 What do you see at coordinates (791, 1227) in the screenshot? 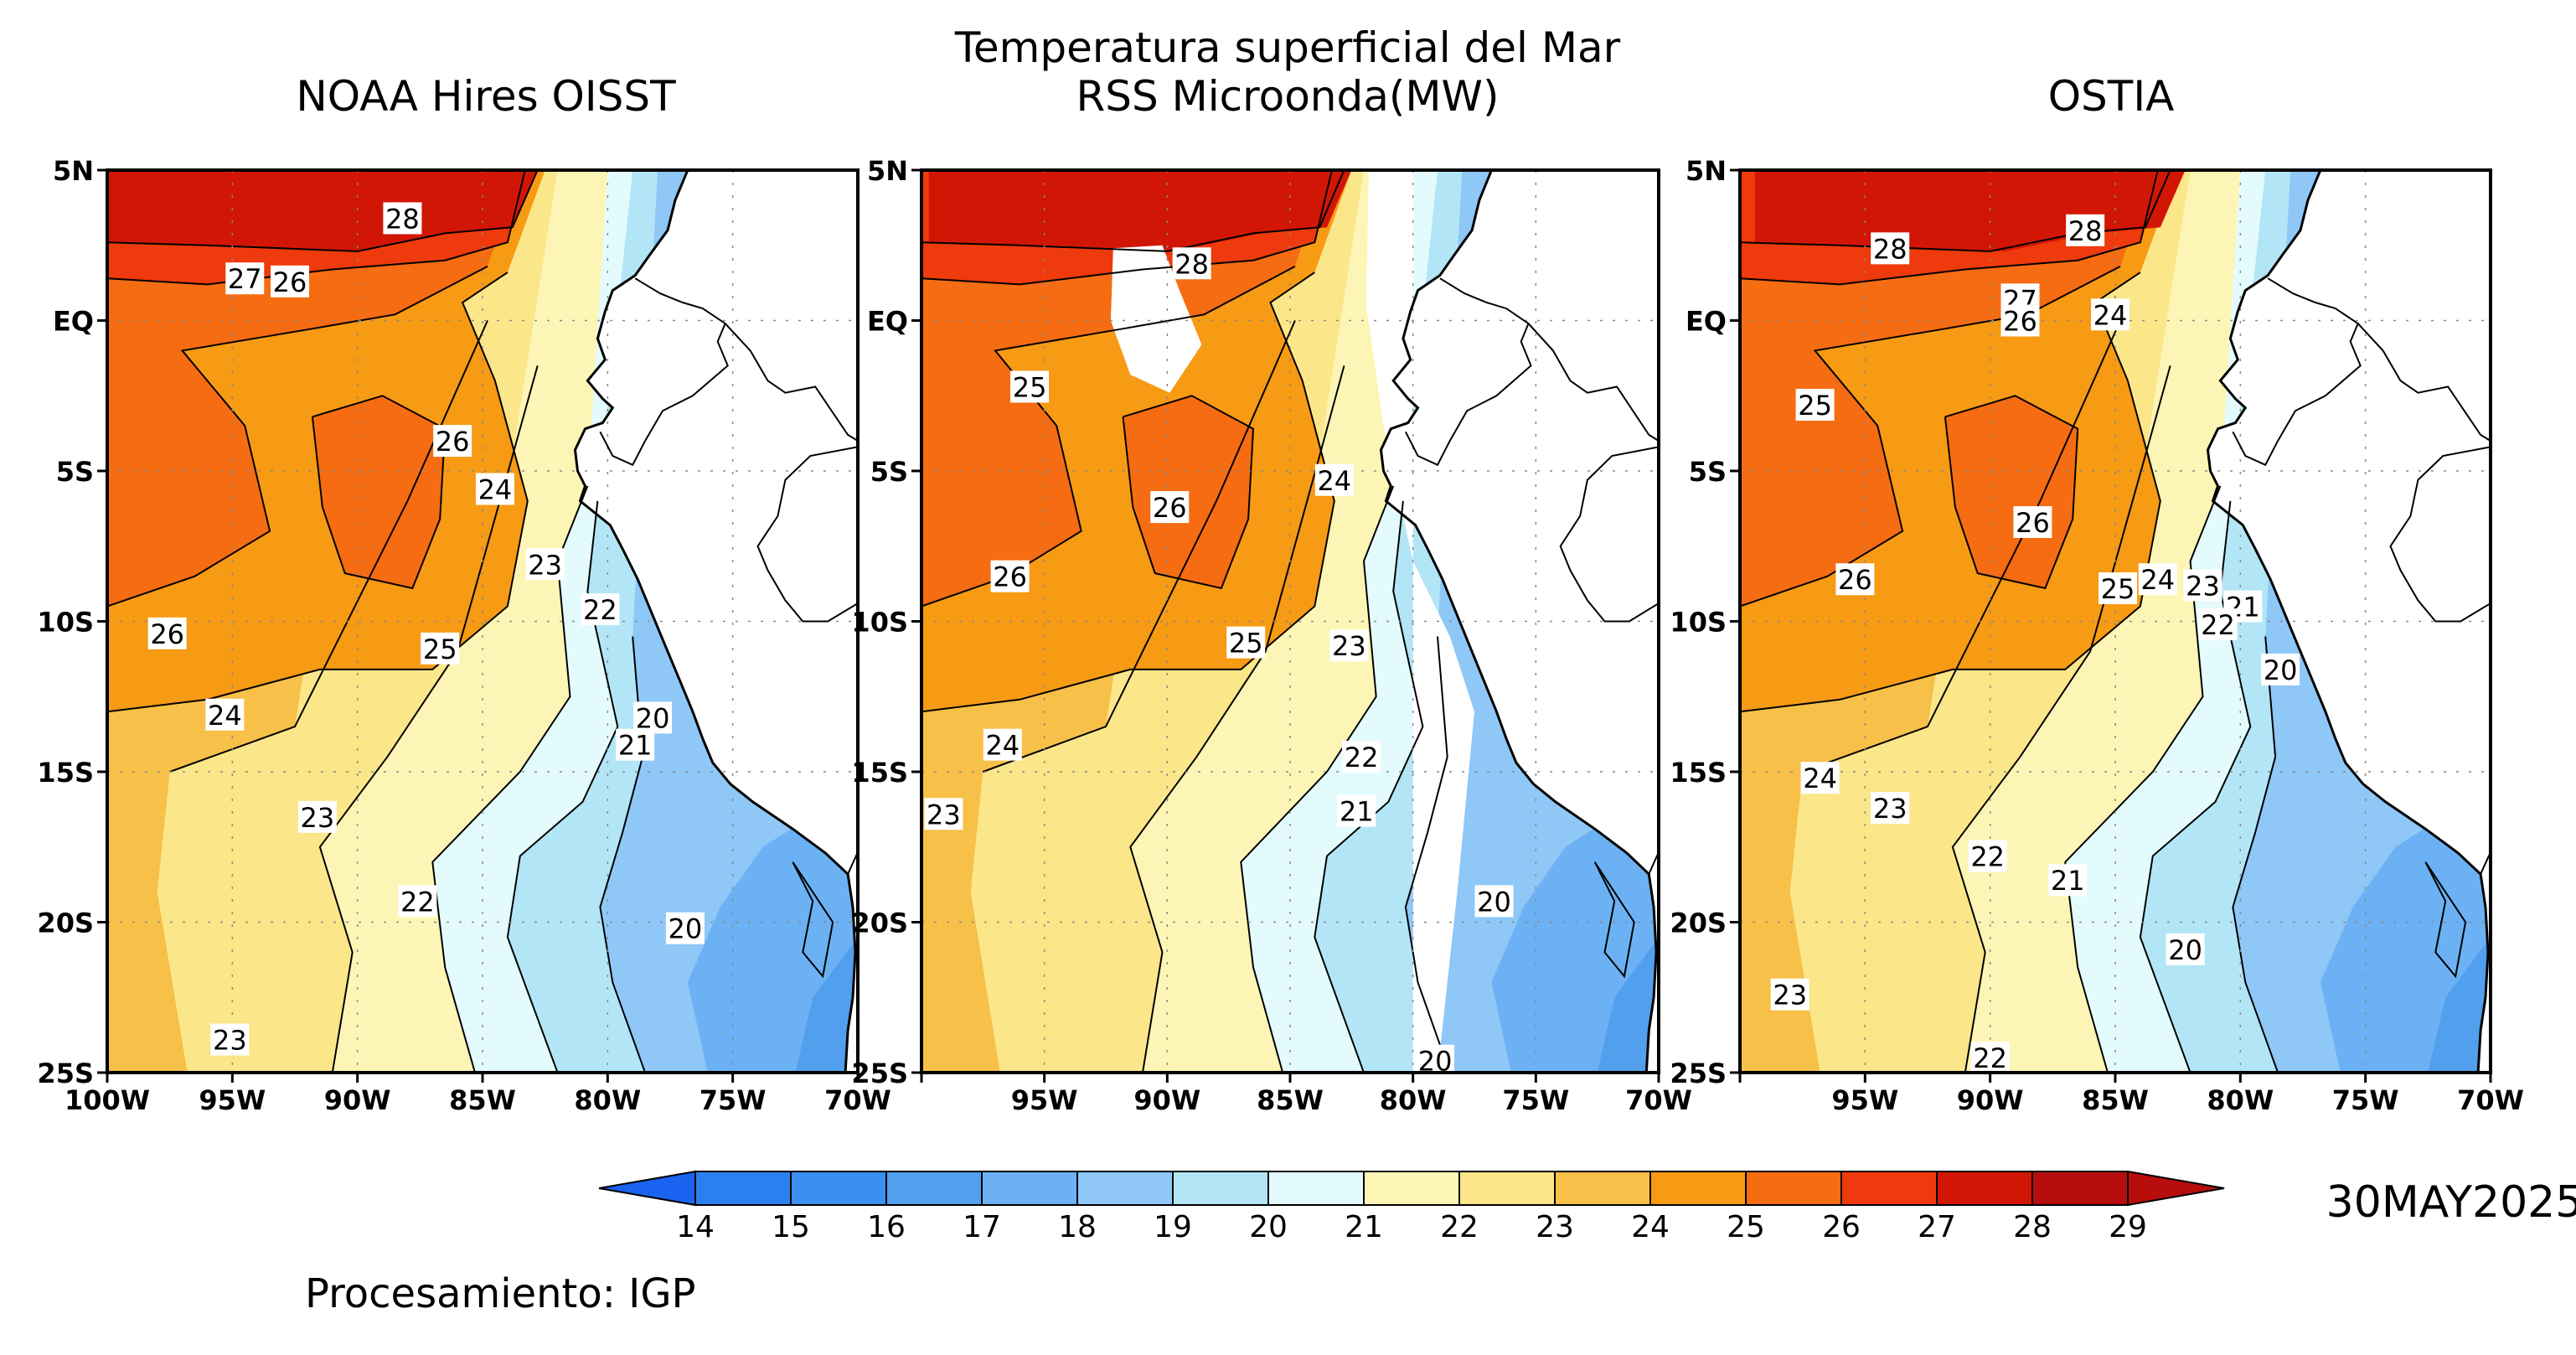
I see `colorbar-level-label: 15` at bounding box center [791, 1227].